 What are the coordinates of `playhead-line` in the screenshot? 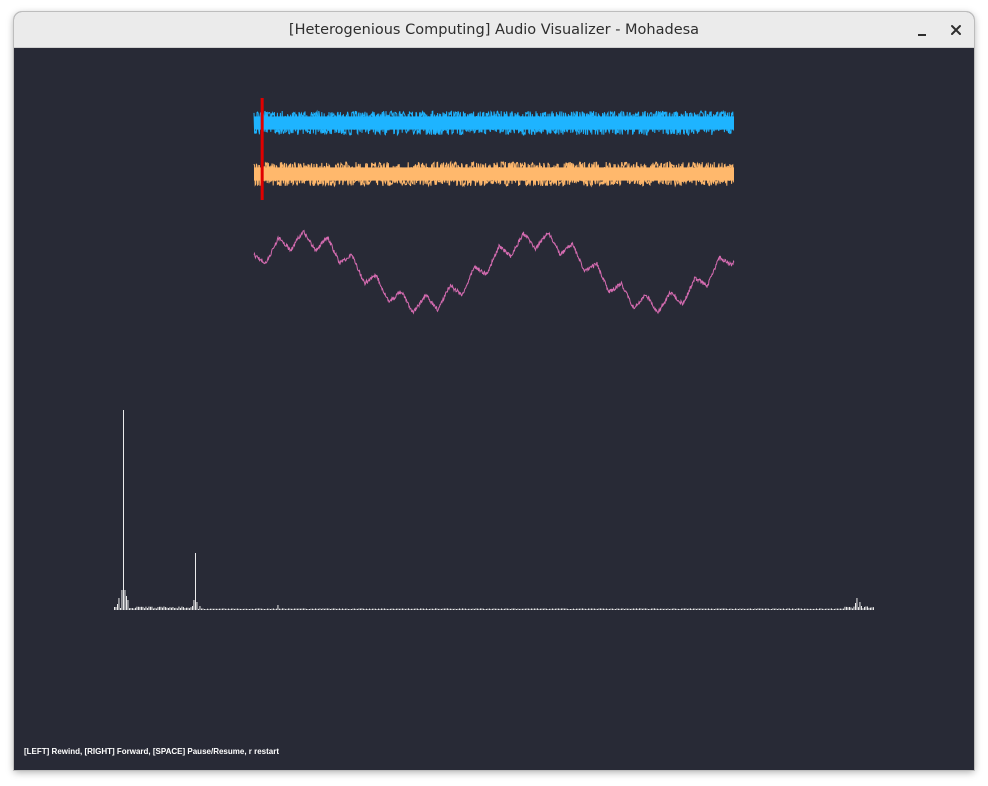 It's located at (262, 149).